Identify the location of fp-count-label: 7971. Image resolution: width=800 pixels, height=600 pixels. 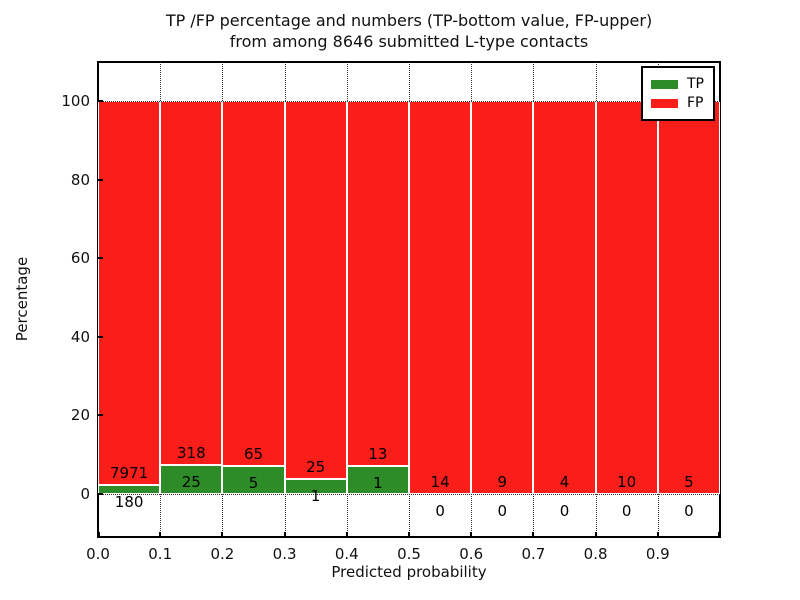
(129, 473).